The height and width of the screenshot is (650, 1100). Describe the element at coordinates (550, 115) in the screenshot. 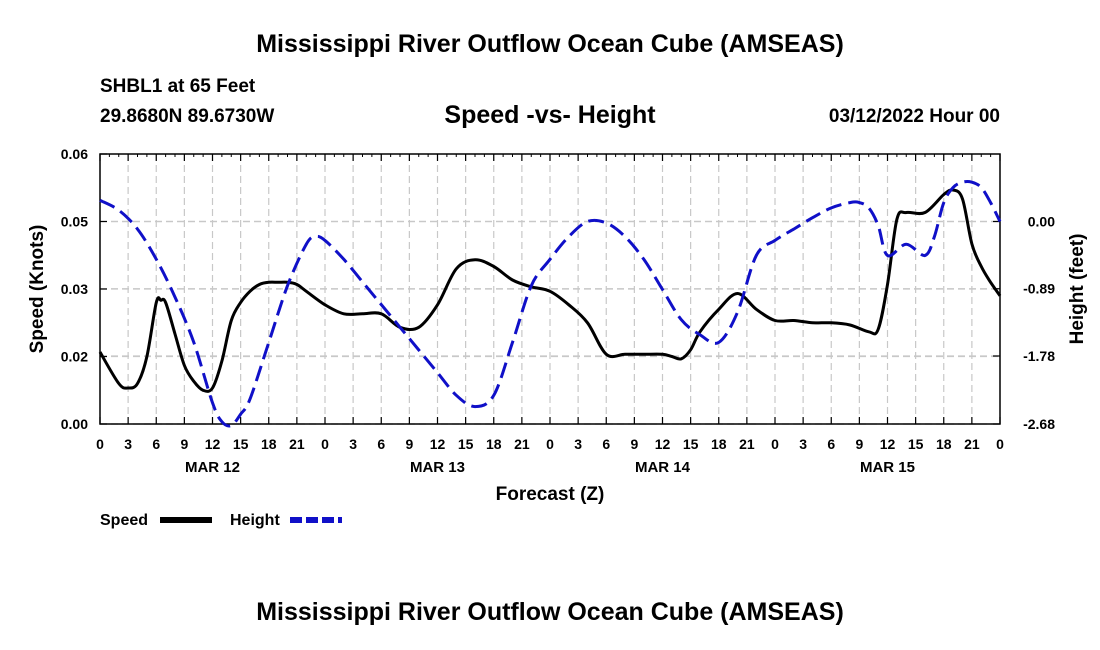

I see `chart-subtitle: Speed -vs- Height` at that location.